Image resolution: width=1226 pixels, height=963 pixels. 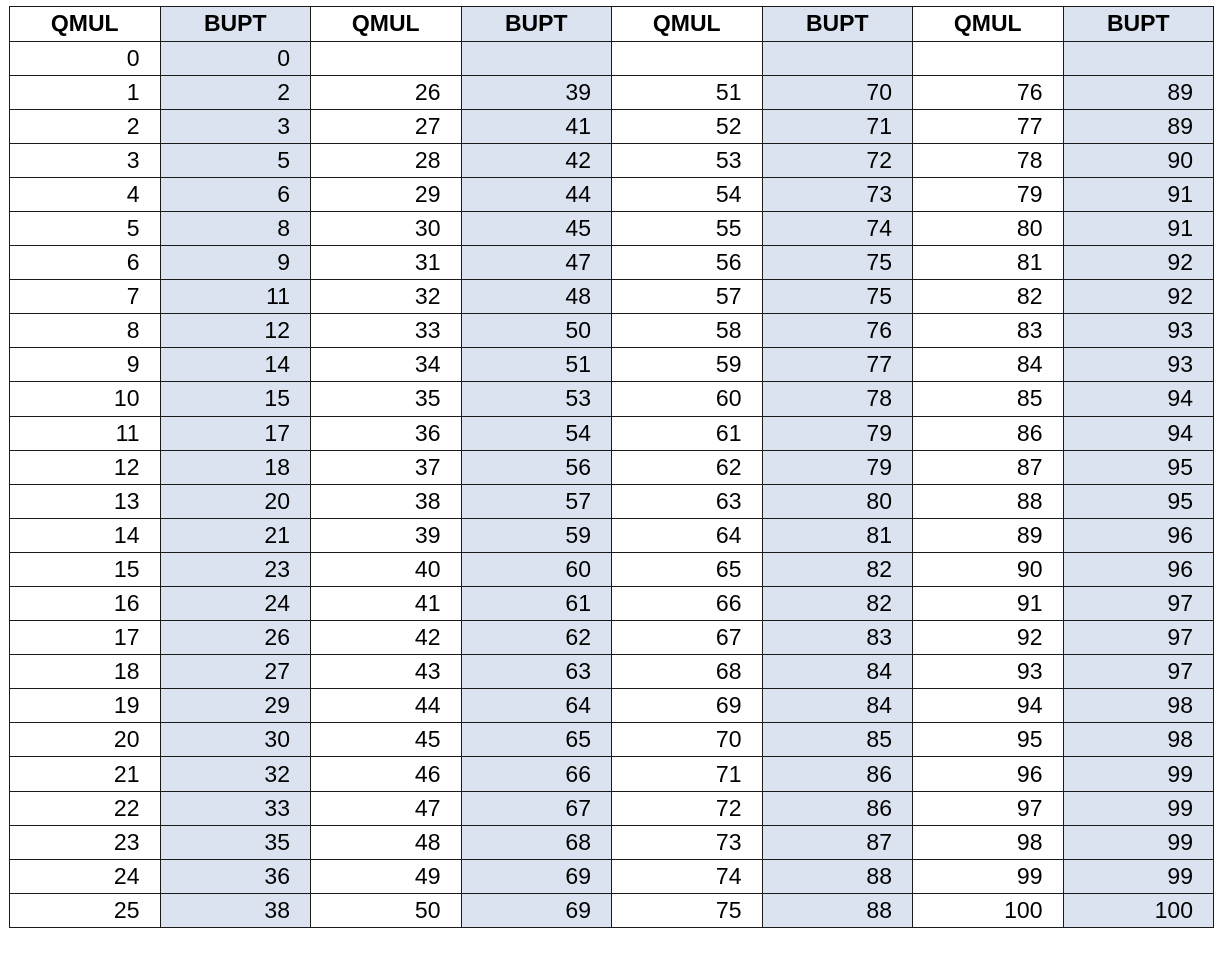 What do you see at coordinates (536, 808) in the screenshot?
I see `bupt-grade-cell: 67` at bounding box center [536, 808].